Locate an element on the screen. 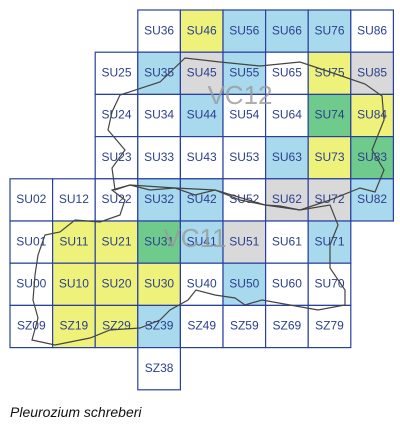 The width and height of the screenshot is (400, 430). grid-label: SU65 is located at coordinates (287, 72).